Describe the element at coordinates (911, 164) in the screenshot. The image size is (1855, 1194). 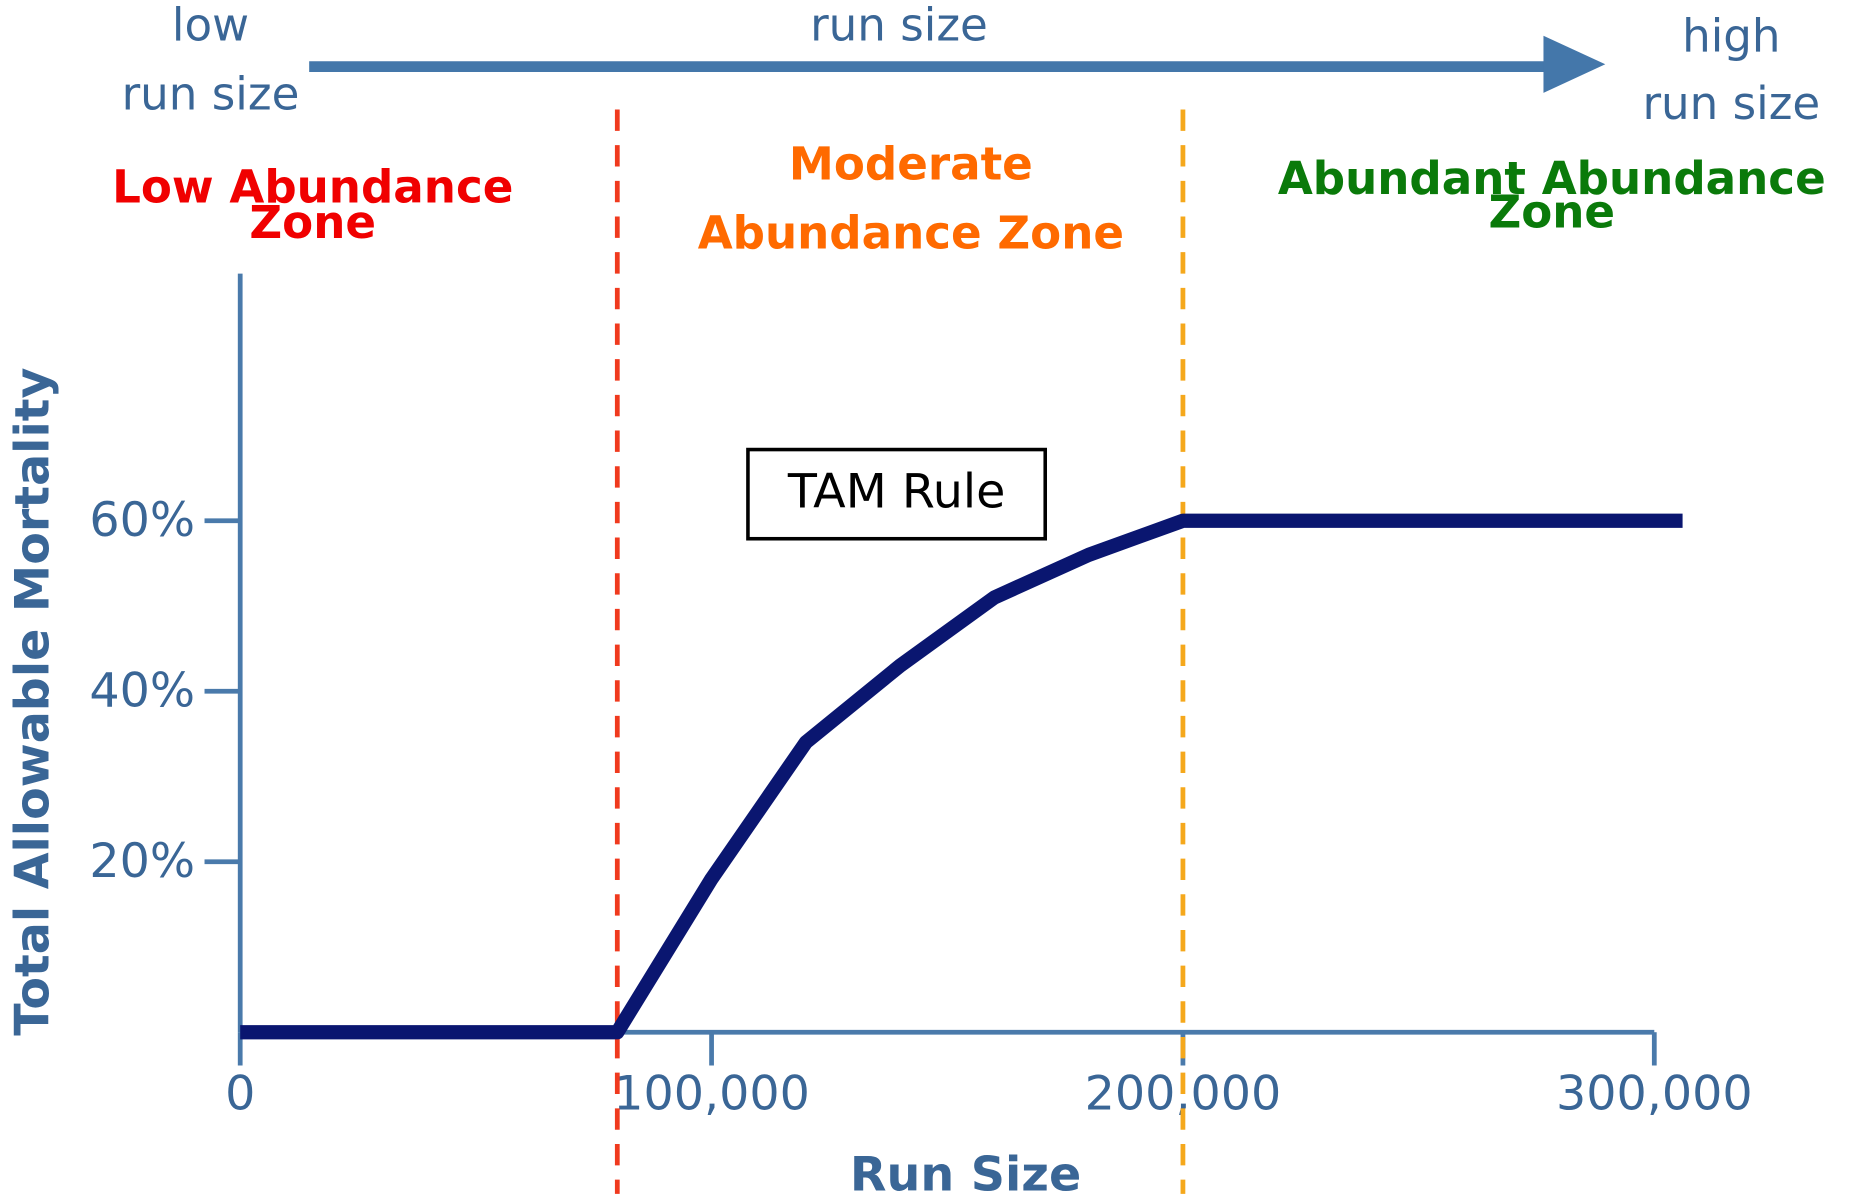
I see `zone-label: Moderate` at that location.